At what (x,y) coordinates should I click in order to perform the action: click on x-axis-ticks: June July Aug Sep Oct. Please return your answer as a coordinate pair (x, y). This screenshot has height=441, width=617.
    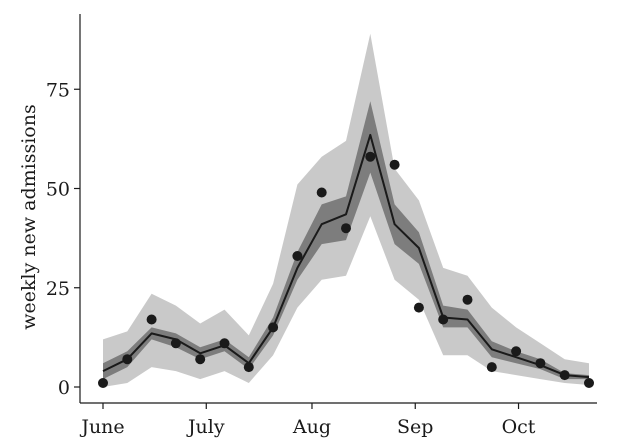
    Looking at the image, I should click on (307, 420).